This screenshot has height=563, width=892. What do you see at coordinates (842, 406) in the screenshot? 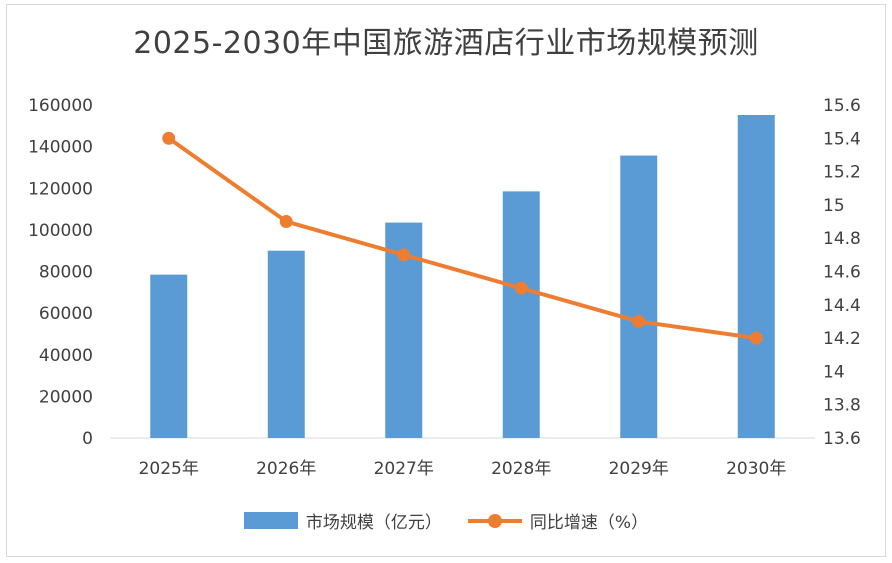
I see `right-axis-tick-label: 13.8` at bounding box center [842, 406].